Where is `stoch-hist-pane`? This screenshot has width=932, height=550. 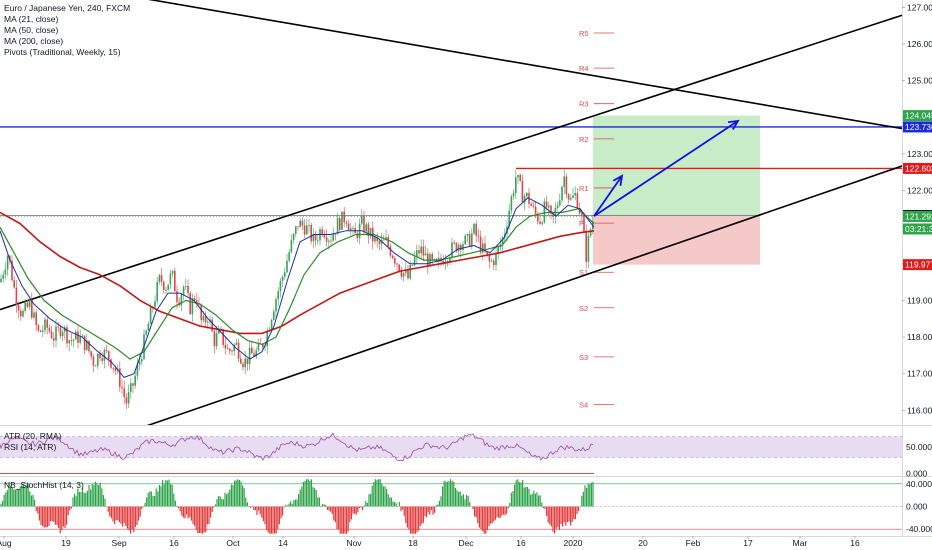
stoch-hist-pane is located at coordinates (451, 506).